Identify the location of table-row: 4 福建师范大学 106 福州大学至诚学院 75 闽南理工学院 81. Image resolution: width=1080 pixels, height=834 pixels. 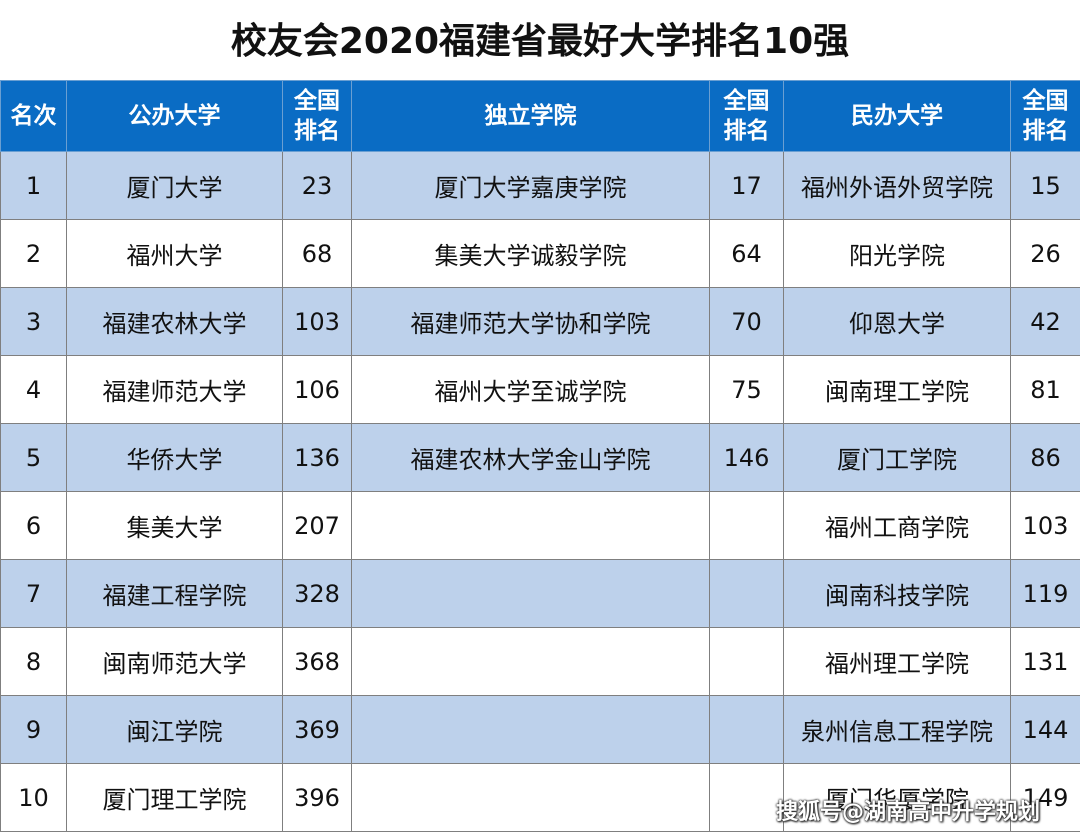
(540, 389).